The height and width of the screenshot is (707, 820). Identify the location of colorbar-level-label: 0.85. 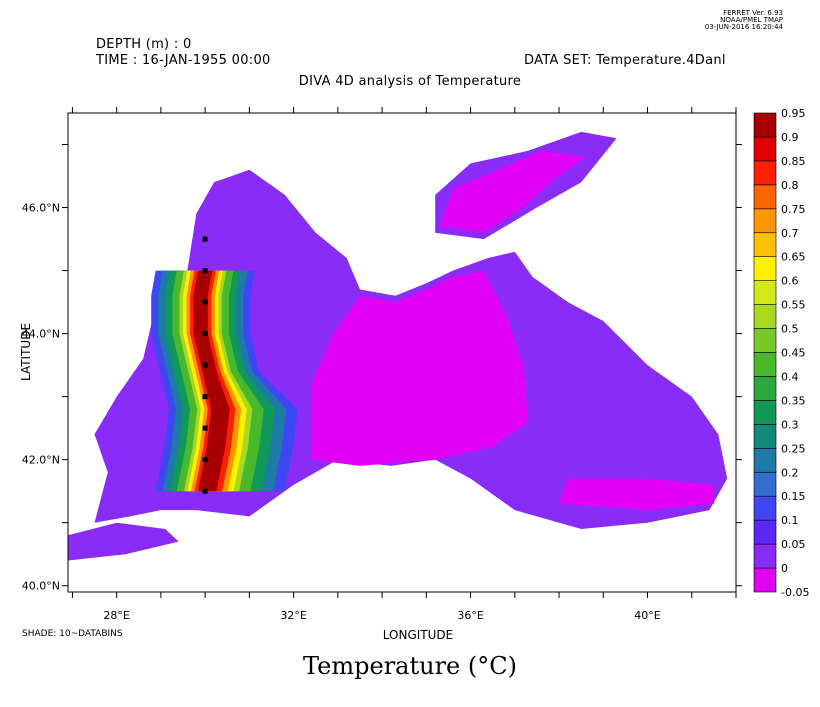
(793, 161).